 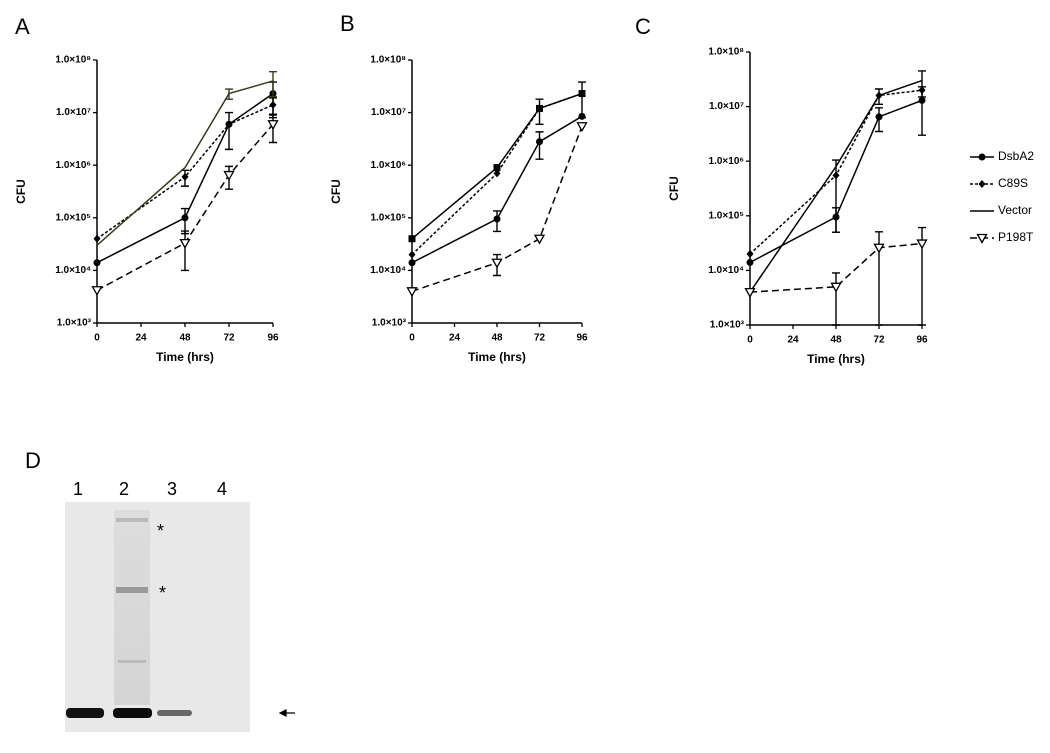 What do you see at coordinates (33, 460) in the screenshot?
I see `panel-label: D` at bounding box center [33, 460].